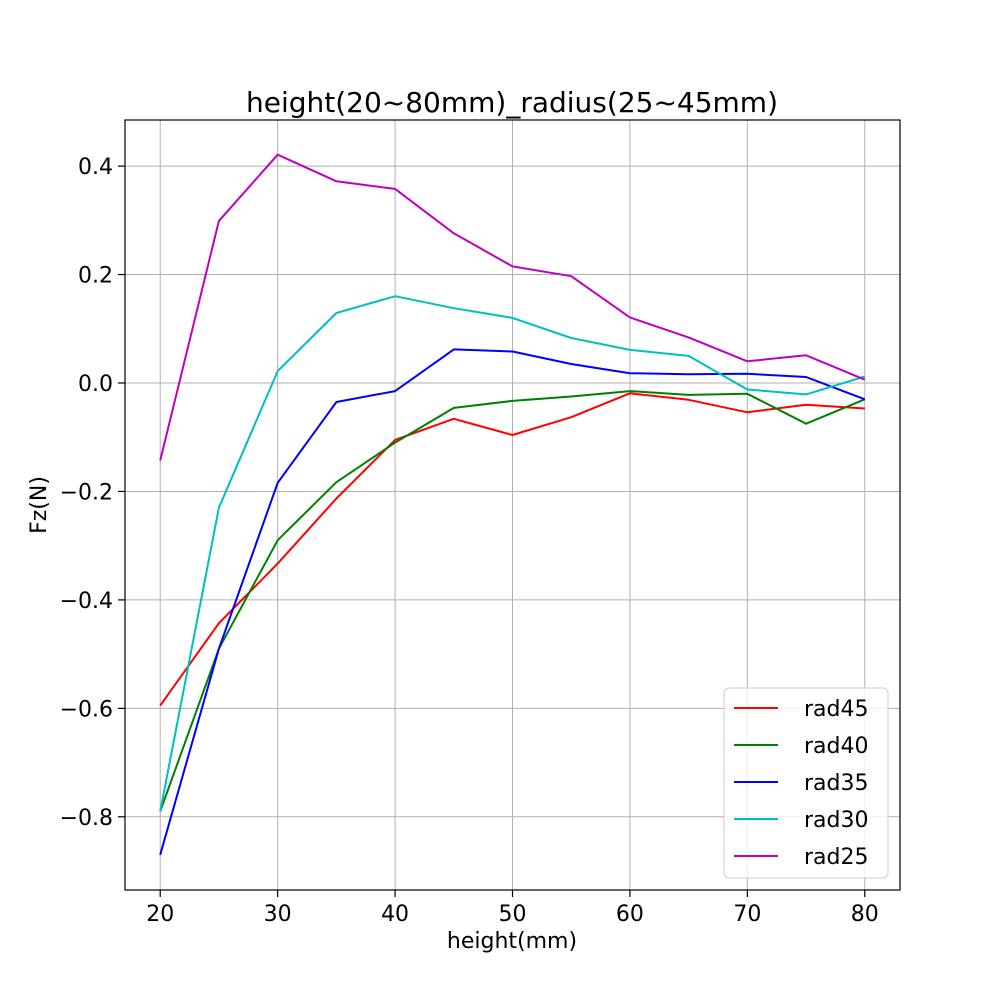 The height and width of the screenshot is (1000, 1000). Describe the element at coordinates (836, 820) in the screenshot. I see `legend-label-rad30: rad30` at that location.